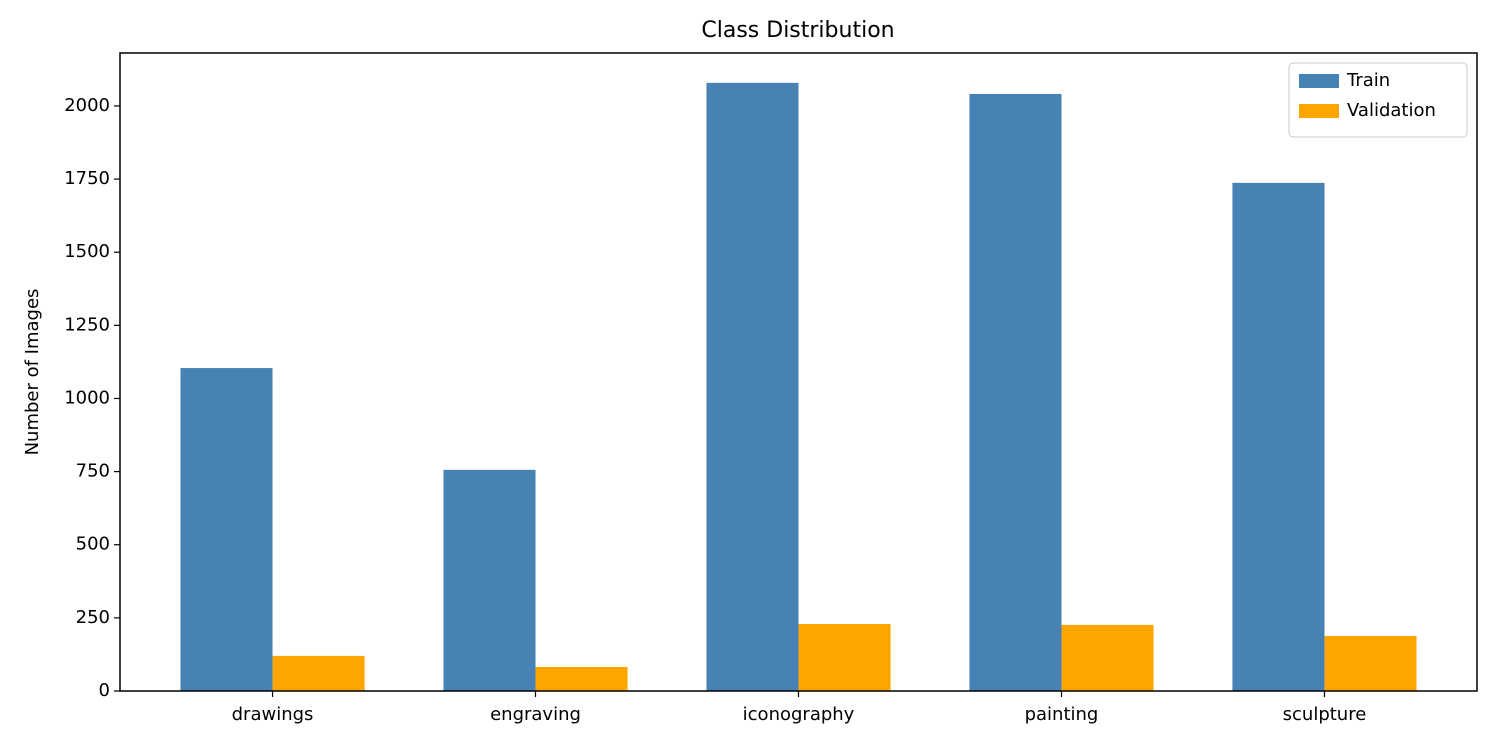 The height and width of the screenshot is (750, 1500). What do you see at coordinates (1368, 80) in the screenshot?
I see `legend-label: Train` at bounding box center [1368, 80].